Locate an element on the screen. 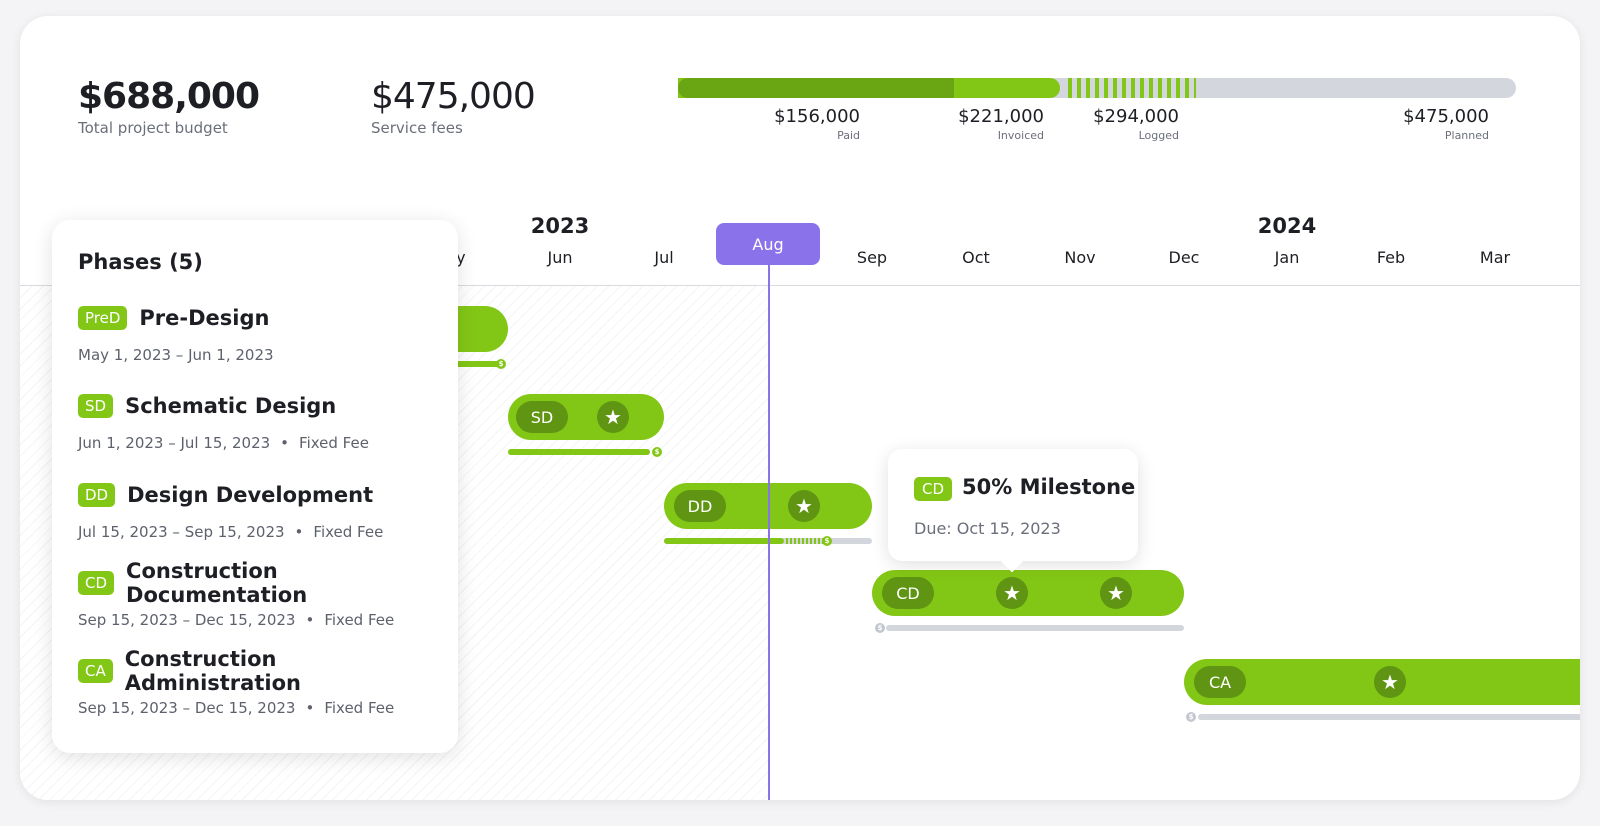  month-jan: Jan is located at coordinates (1287, 257).